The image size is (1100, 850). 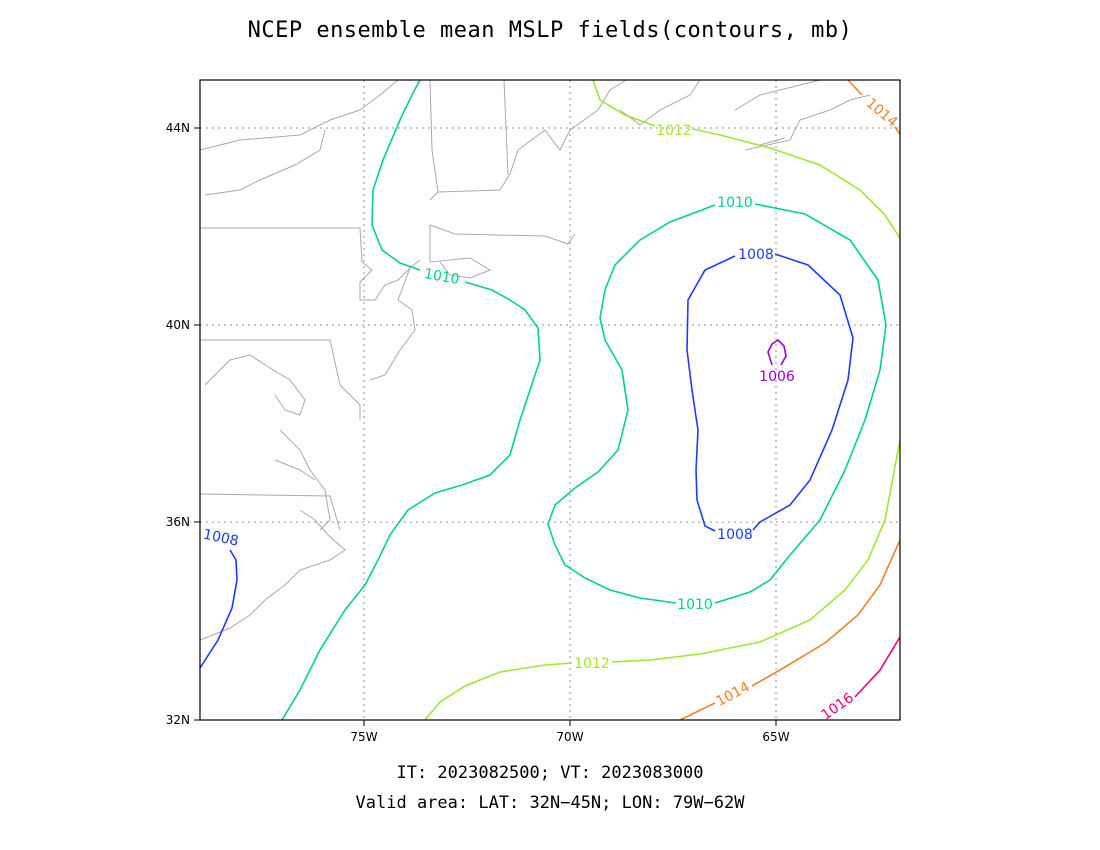 What do you see at coordinates (569, 737) in the screenshot?
I see `lon-tick-label: 70W` at bounding box center [569, 737].